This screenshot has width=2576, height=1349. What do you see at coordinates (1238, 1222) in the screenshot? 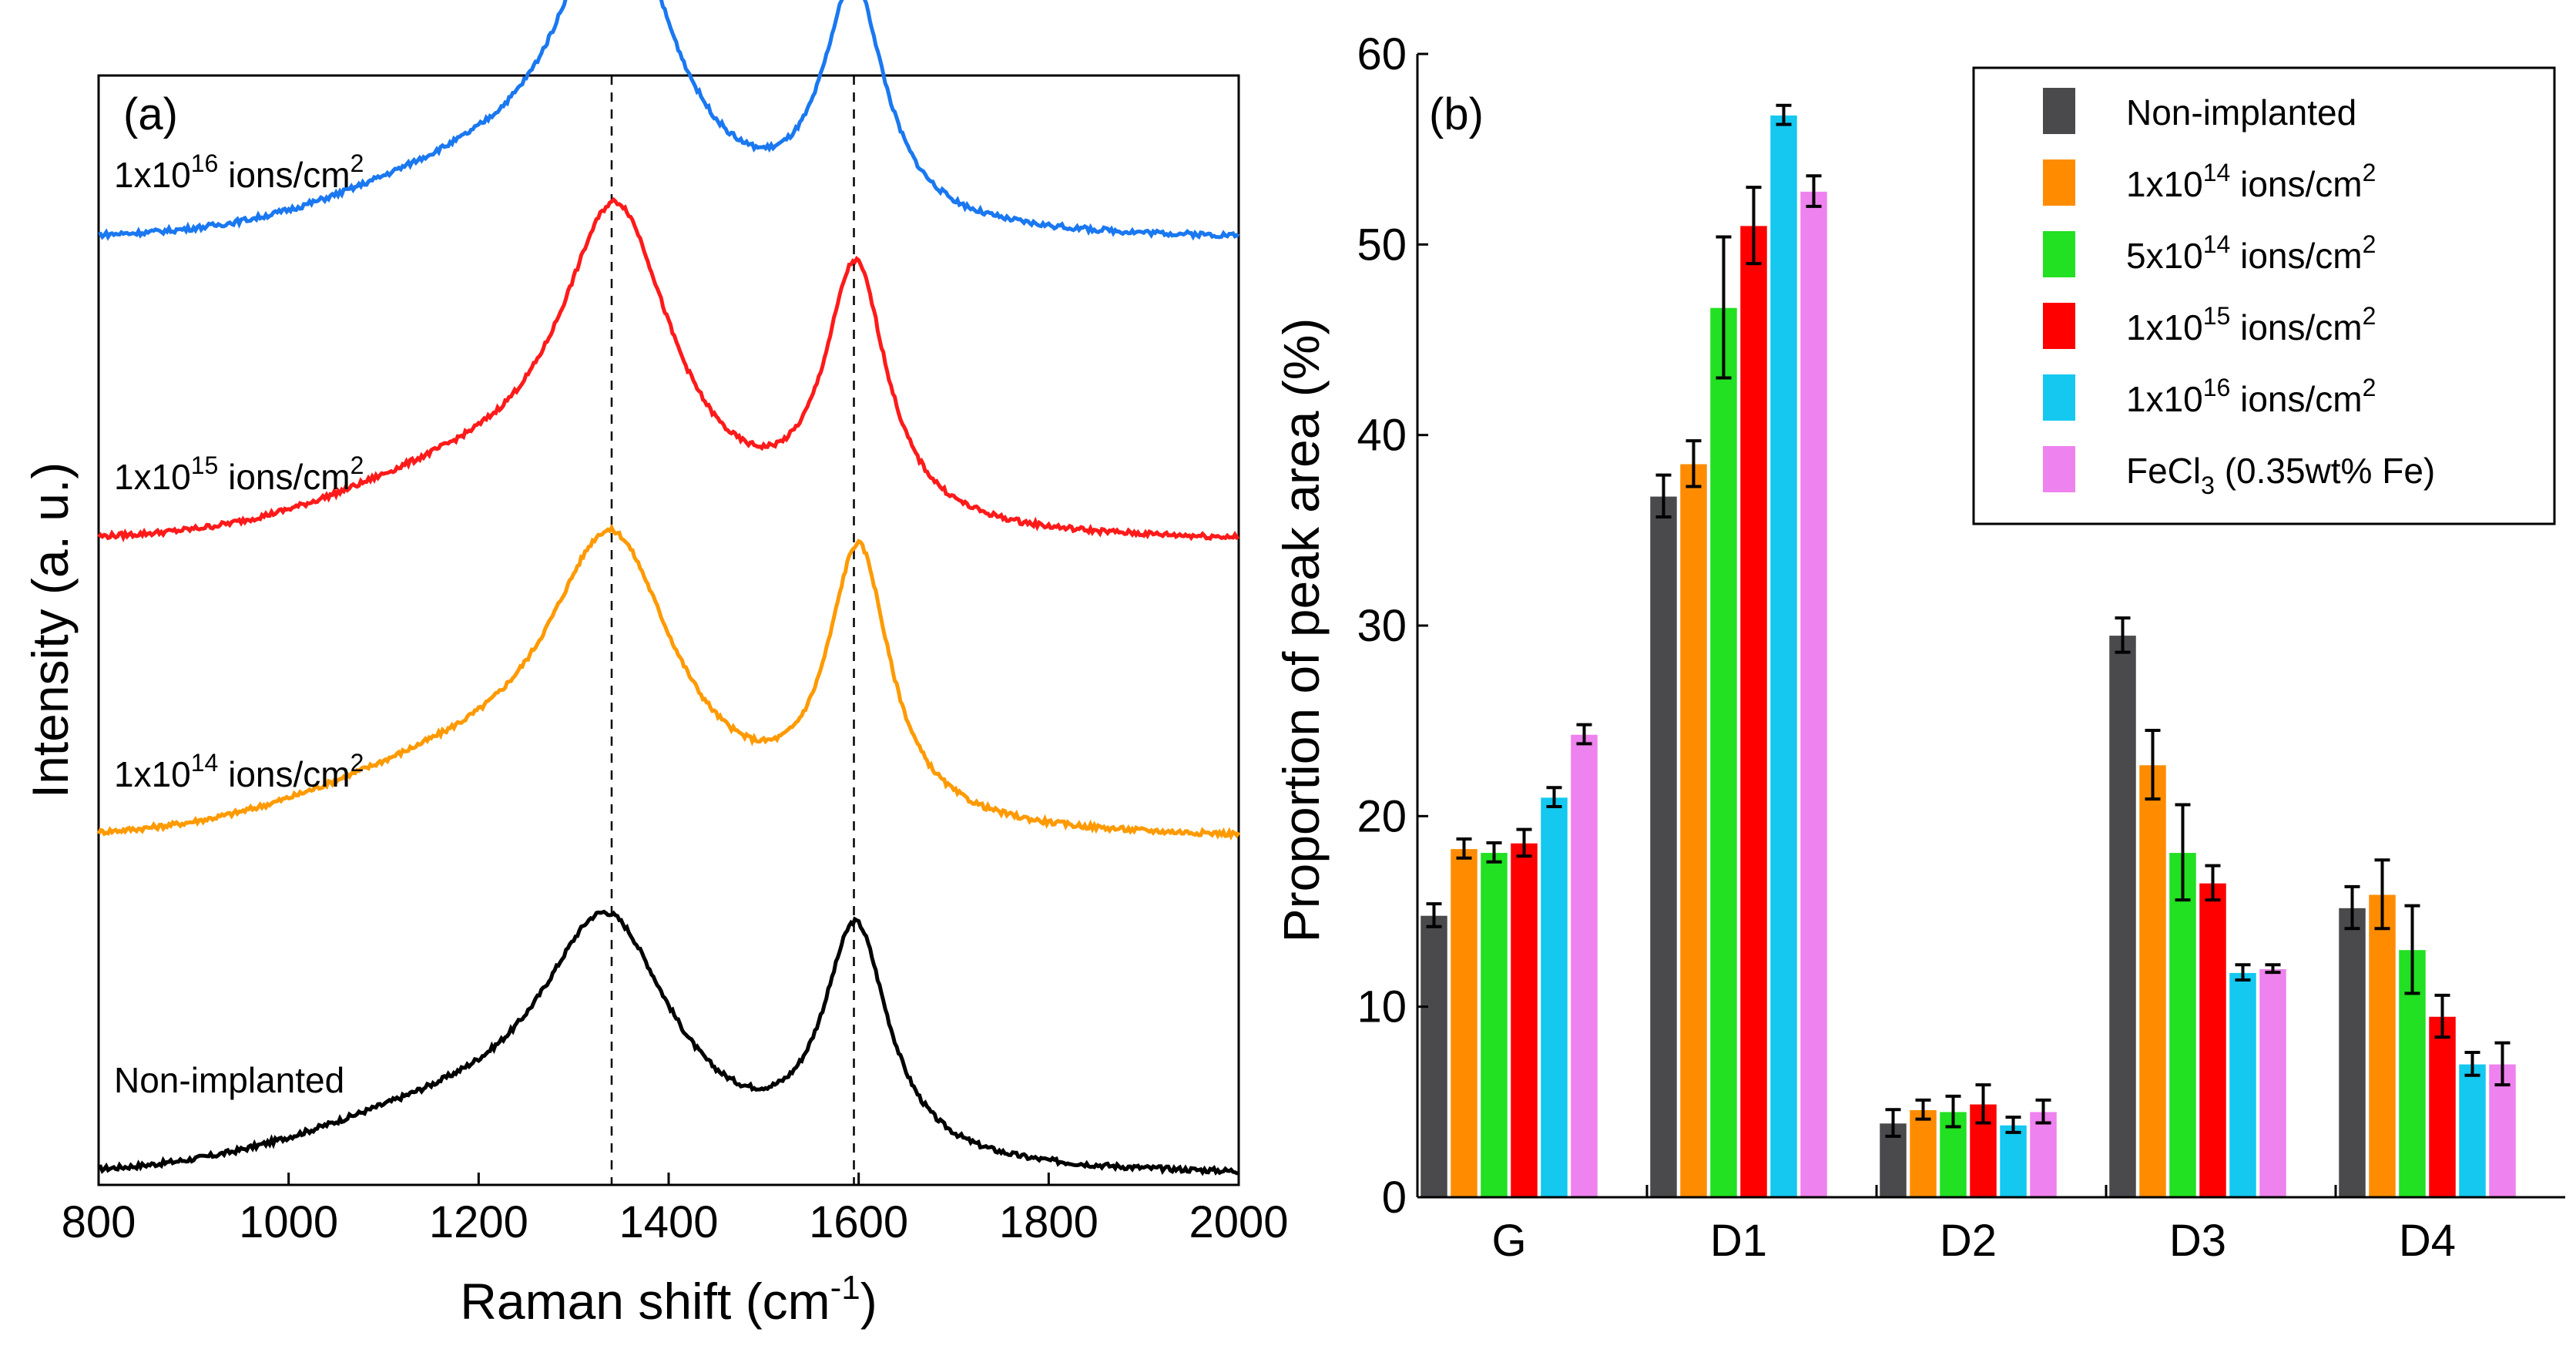
I see `x-tick-label: 2000` at bounding box center [1238, 1222].